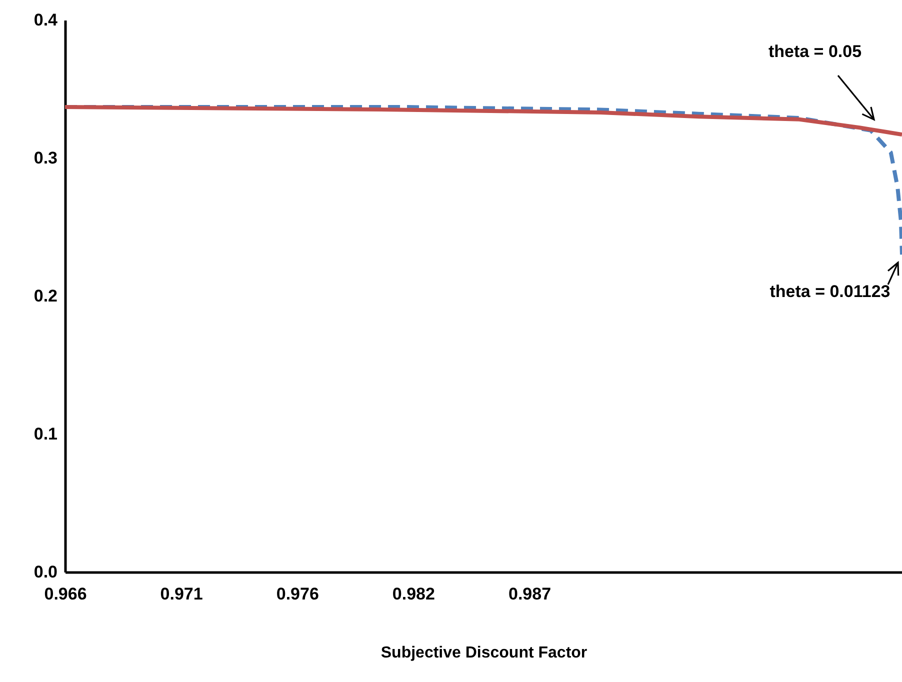 The height and width of the screenshot is (682, 902). What do you see at coordinates (483, 120) in the screenshot?
I see `line-series` at bounding box center [483, 120].